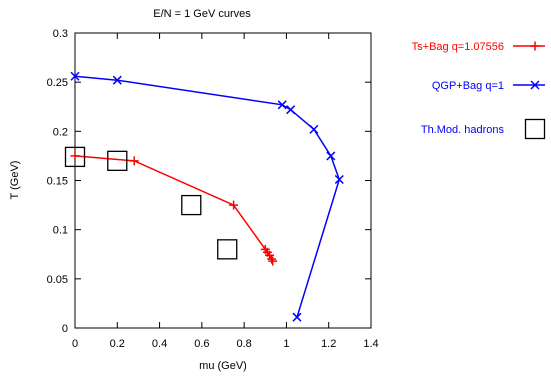 Image resolution: width=551 pixels, height=378 pixels. What do you see at coordinates (57, 83) in the screenshot?
I see `y-tick-label: 0.25` at bounding box center [57, 83].